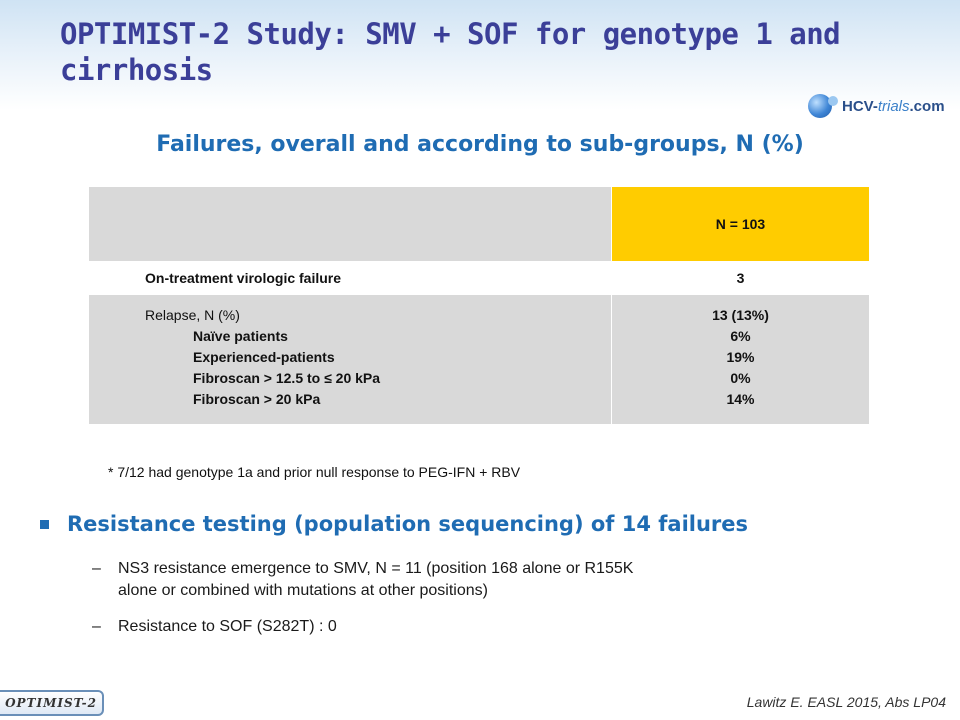 Image resolution: width=960 pixels, height=720 pixels. Describe the element at coordinates (44, 524) in the screenshot. I see `square-bullet-icon` at that location.